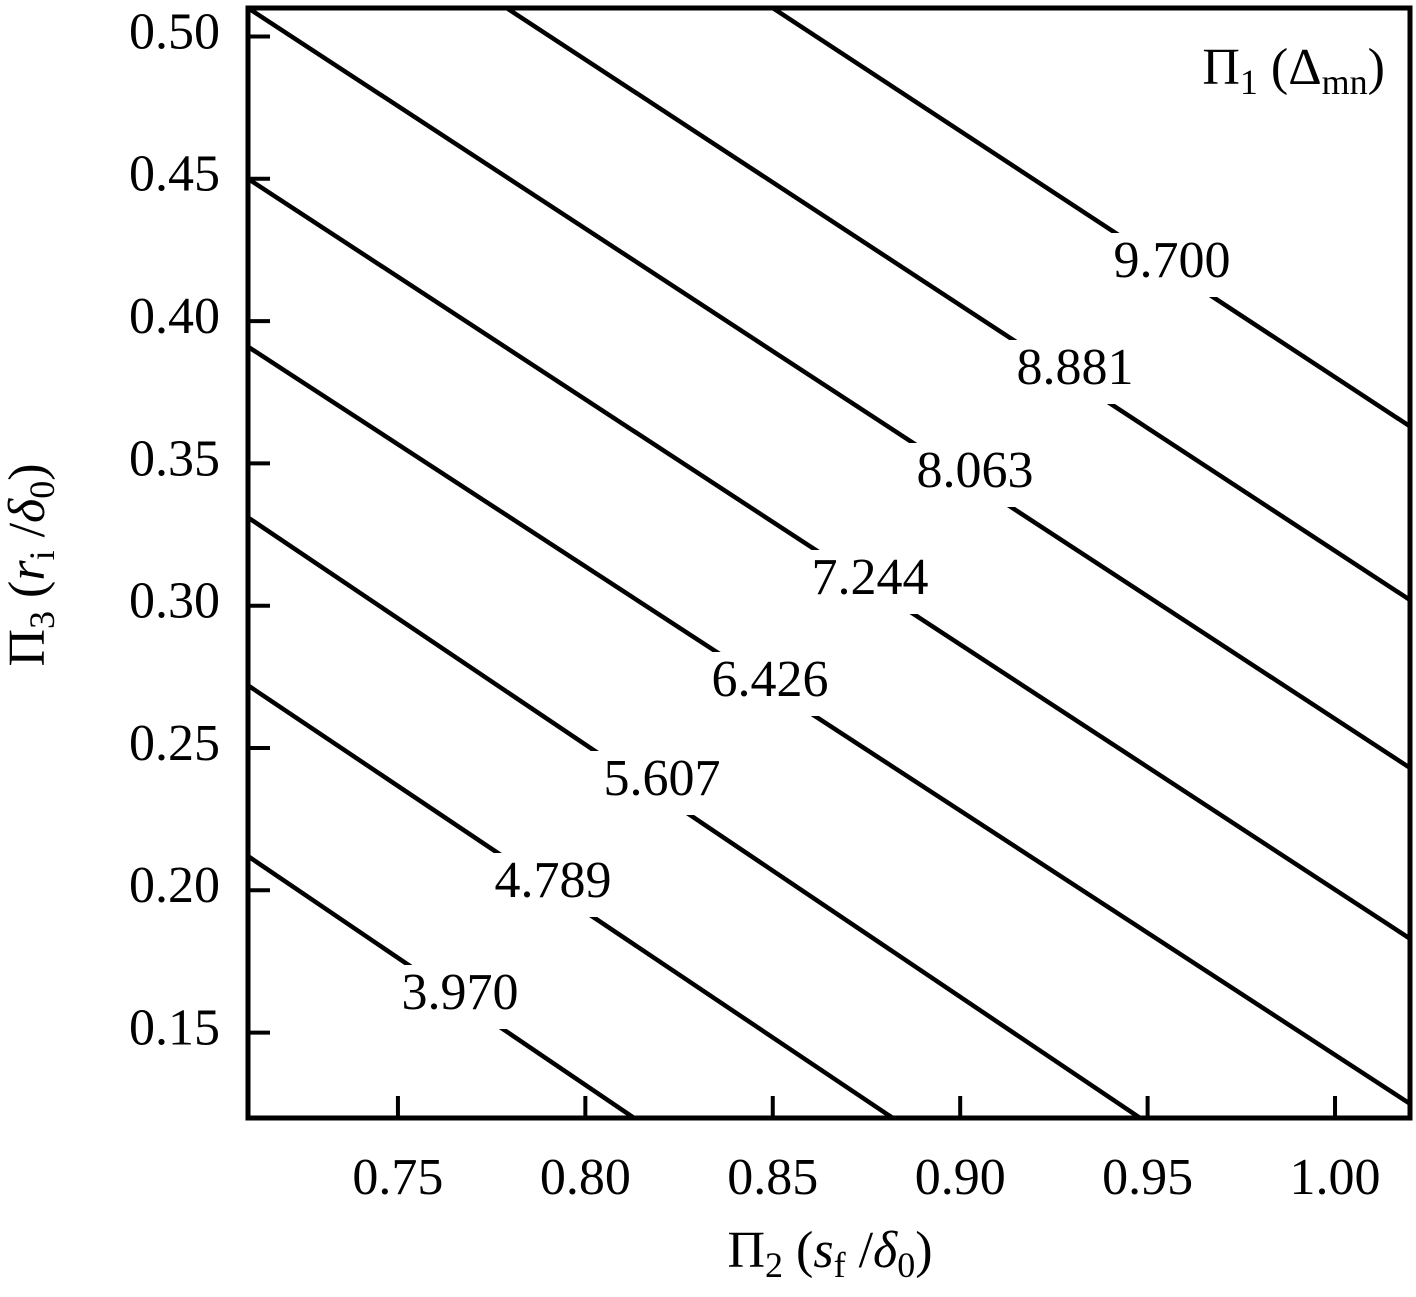 Image resolution: width=1416 pixels, height=1297 pixels. What do you see at coordinates (772, 1177) in the screenshot?
I see `x-tick-label: 0.85` at bounding box center [772, 1177].